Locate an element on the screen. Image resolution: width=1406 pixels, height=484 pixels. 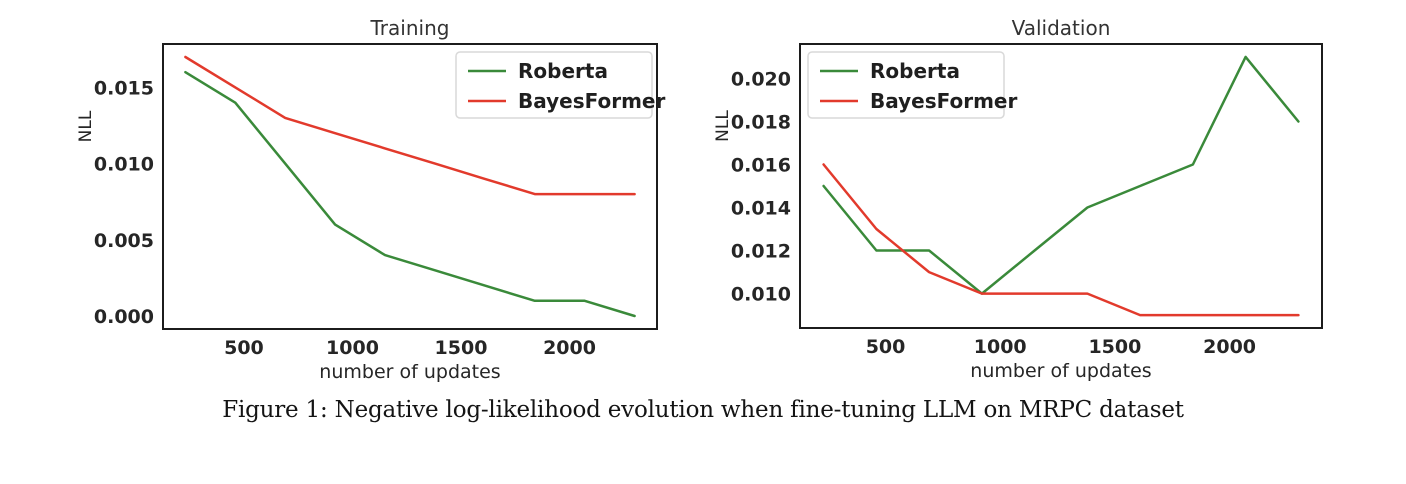
y-tick-label: 0.014 is located at coordinates (761, 209).